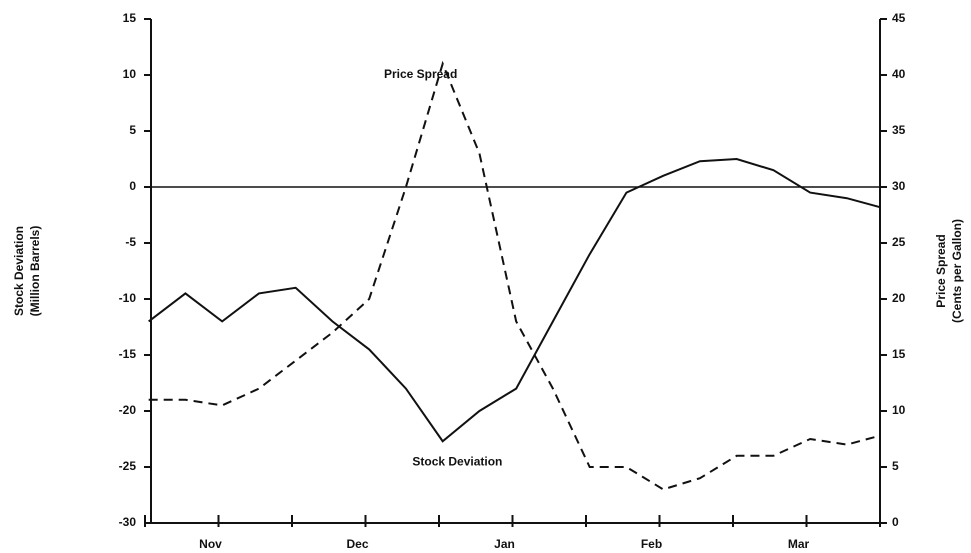 The width and height of the screenshot is (971, 553). What do you see at coordinates (899, 186) in the screenshot?
I see `y2-tick-label: 30` at bounding box center [899, 186].